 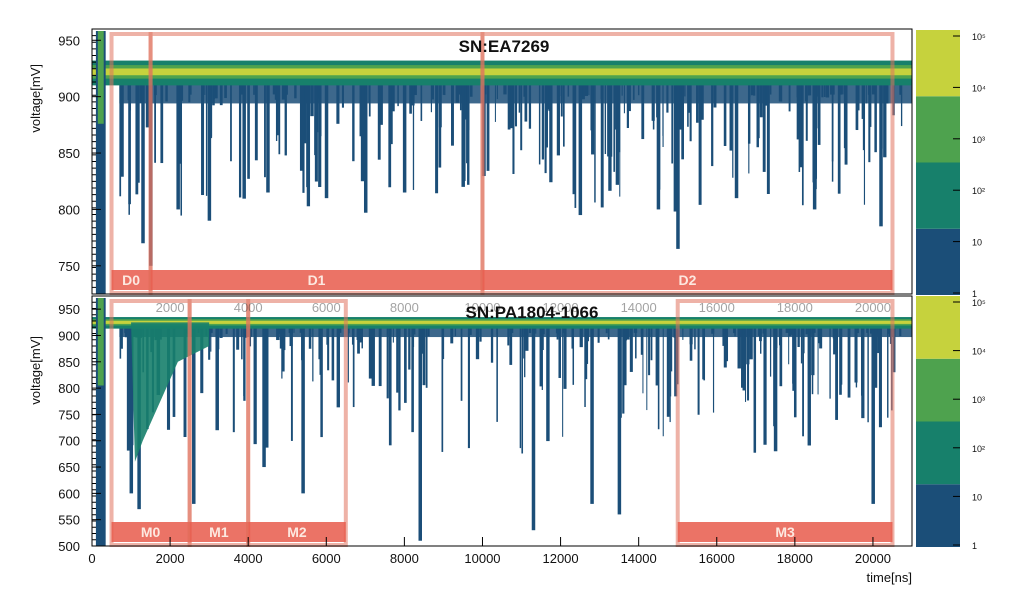 I want to click on colorbar-label: 10⁵, so click(x=979, y=303).